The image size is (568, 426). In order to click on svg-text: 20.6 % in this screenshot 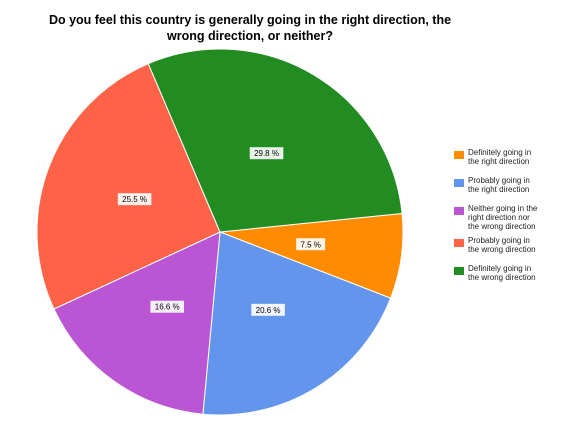, I will do `click(268, 310)`.